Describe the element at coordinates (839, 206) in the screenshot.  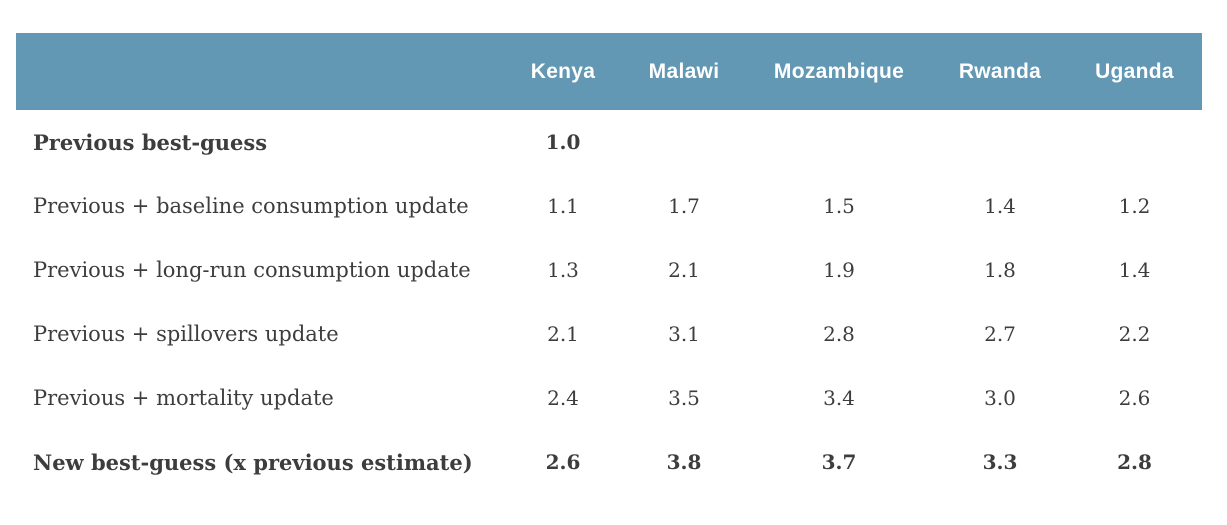
I see `value-cell: 1.5` at that location.